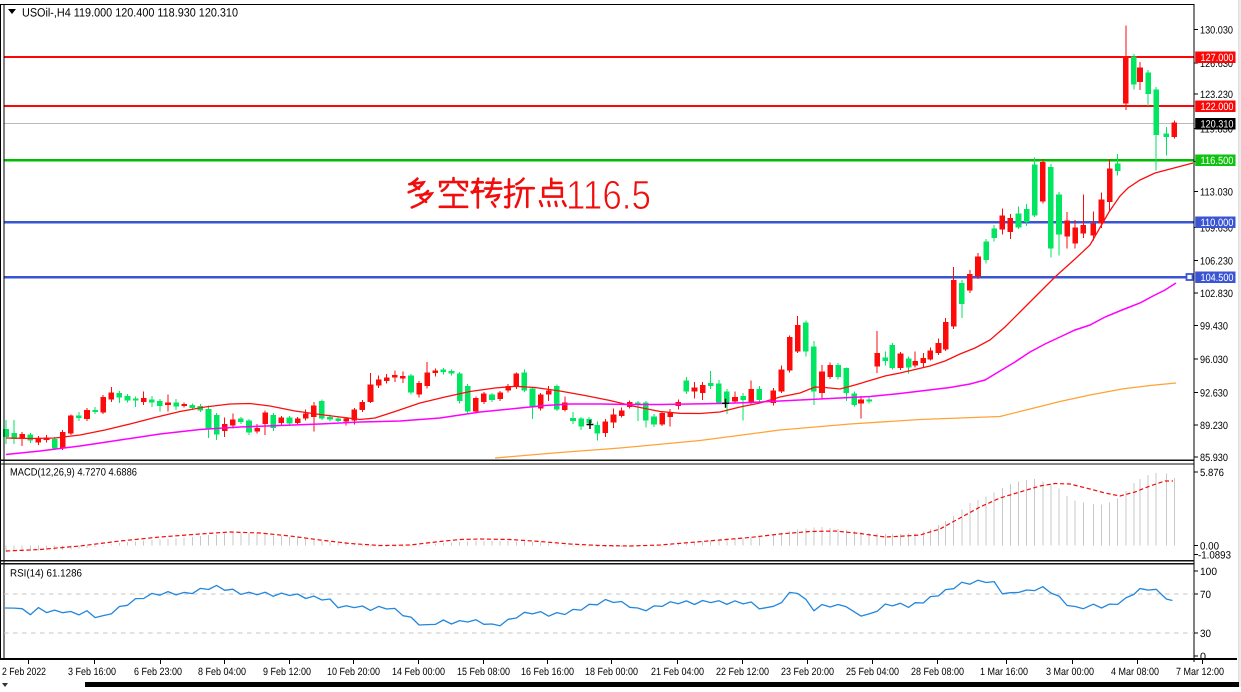 The image size is (1241, 692). I want to click on svg-text: 122.000, so click(1217, 107).